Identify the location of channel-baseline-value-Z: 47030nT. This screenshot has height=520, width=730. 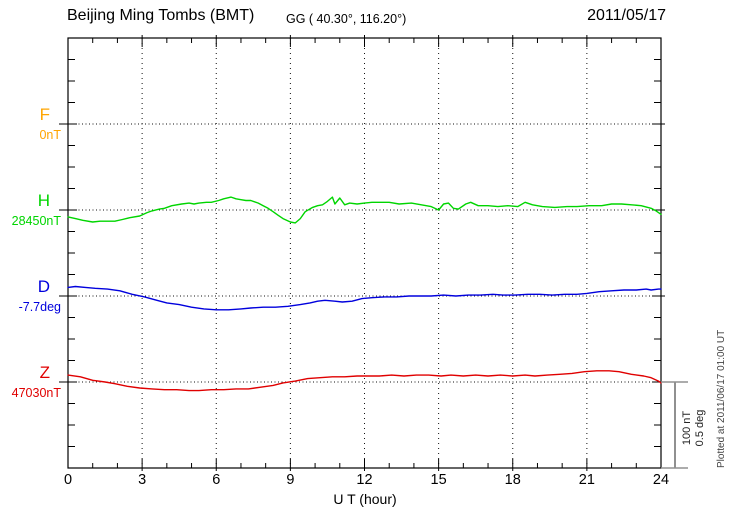
(36, 393).